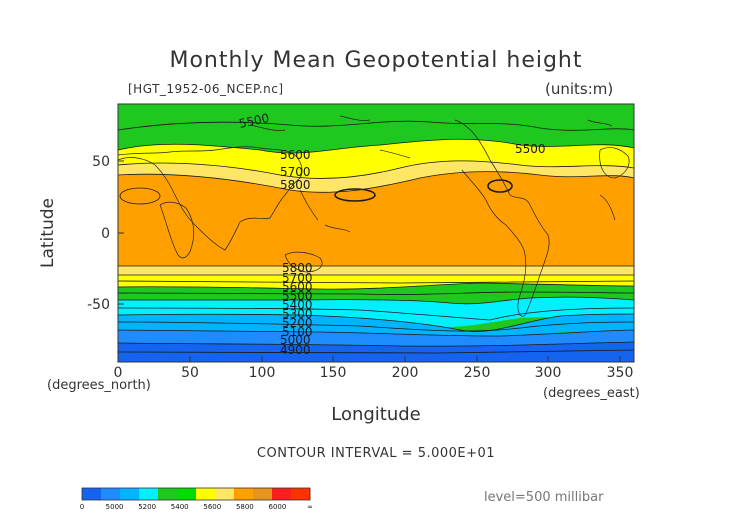 This screenshot has height=532, width=752. I want to click on y-tick-label: 50, so click(101, 162).